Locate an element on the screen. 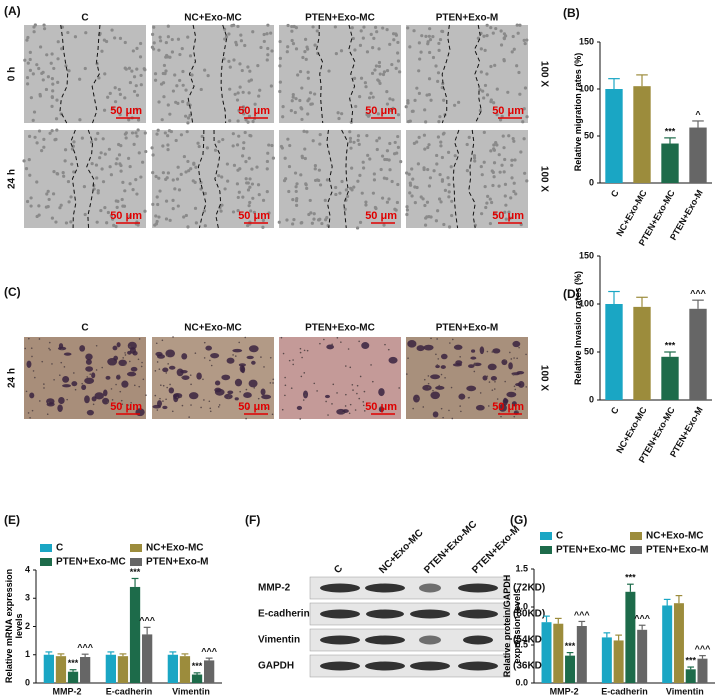 This screenshot has height=696, width=720. panel-label: (F) is located at coordinates (252, 520).